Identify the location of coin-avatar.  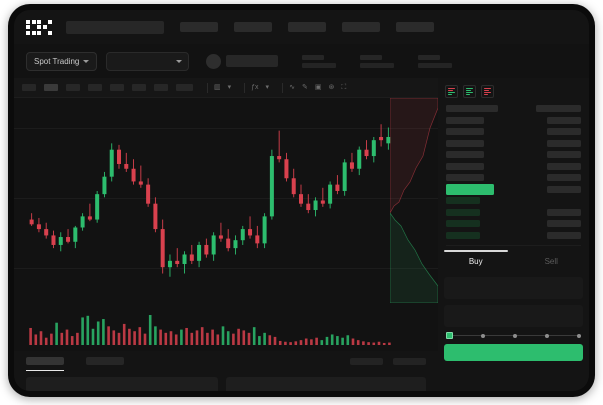
(214, 61).